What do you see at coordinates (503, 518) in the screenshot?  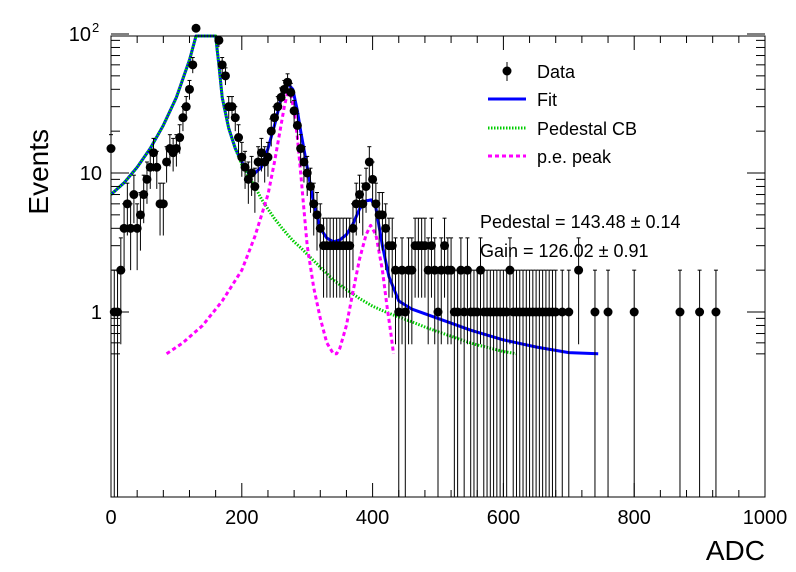 I see `x-tick-label: 600` at bounding box center [503, 518].